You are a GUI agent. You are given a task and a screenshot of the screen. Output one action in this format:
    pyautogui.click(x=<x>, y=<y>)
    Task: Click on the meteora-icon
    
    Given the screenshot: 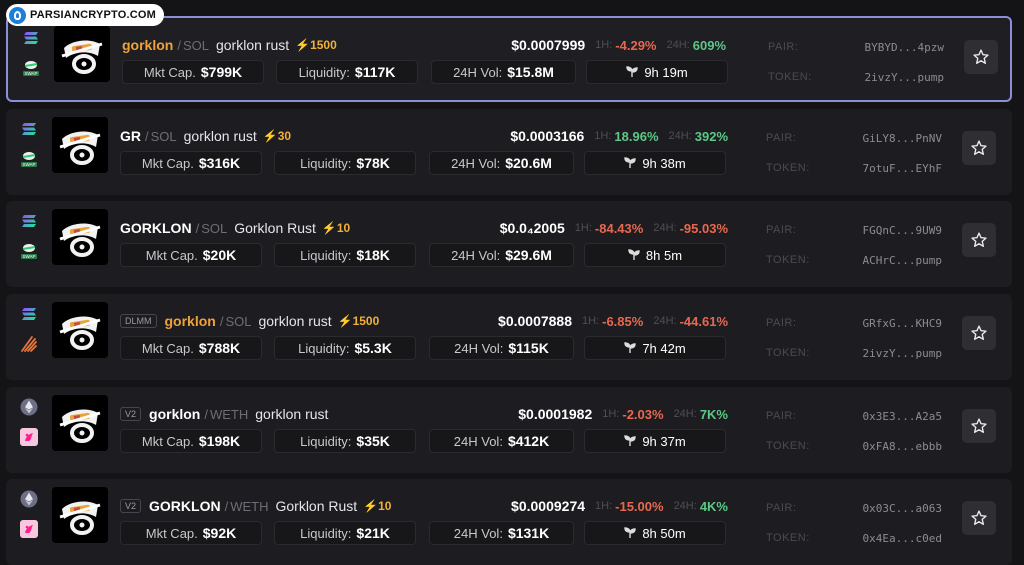 What is the action you would take?
    pyautogui.click(x=29, y=344)
    